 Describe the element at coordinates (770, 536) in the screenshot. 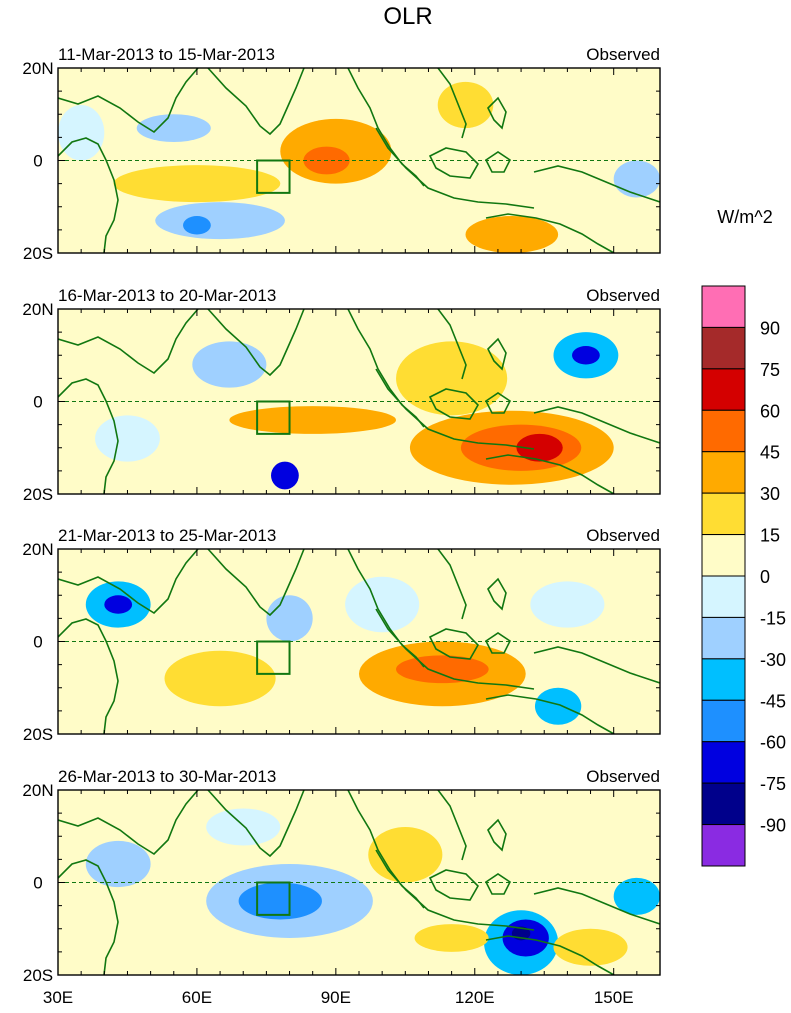

I see `colorbar-label: 15` at that location.